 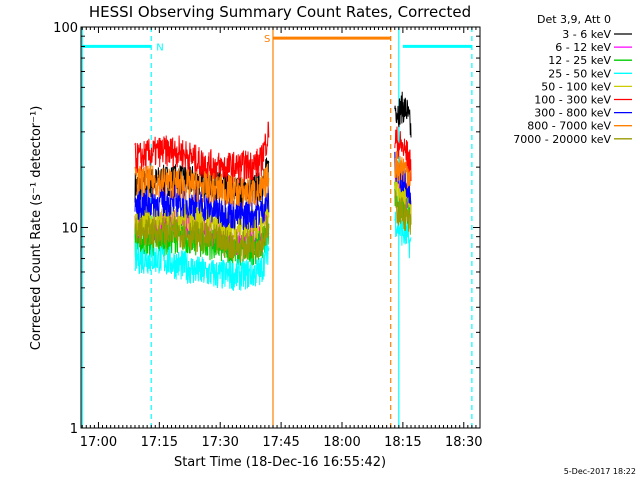 What do you see at coordinates (402, 442) in the screenshot?
I see `x-tick-label: 18:15` at bounding box center [402, 442].